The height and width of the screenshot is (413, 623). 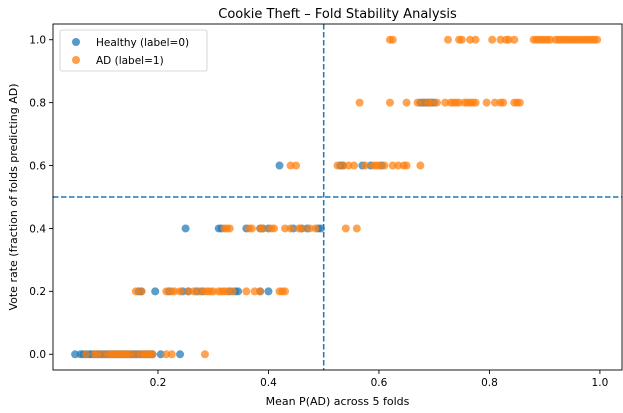 What do you see at coordinates (37, 103) in the screenshot?
I see `y-tick-label: 0.8` at bounding box center [37, 103].